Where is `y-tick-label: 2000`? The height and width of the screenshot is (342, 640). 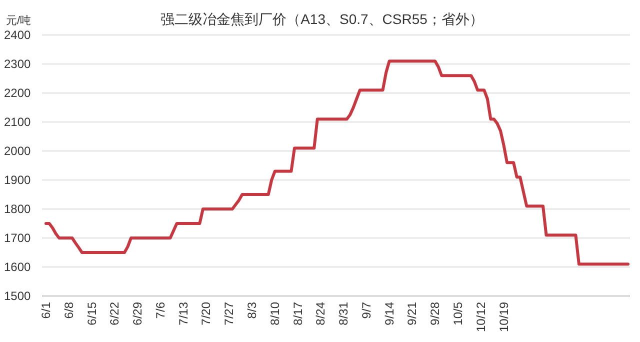
y-tick-label: 2000 is located at coordinates (18, 151).